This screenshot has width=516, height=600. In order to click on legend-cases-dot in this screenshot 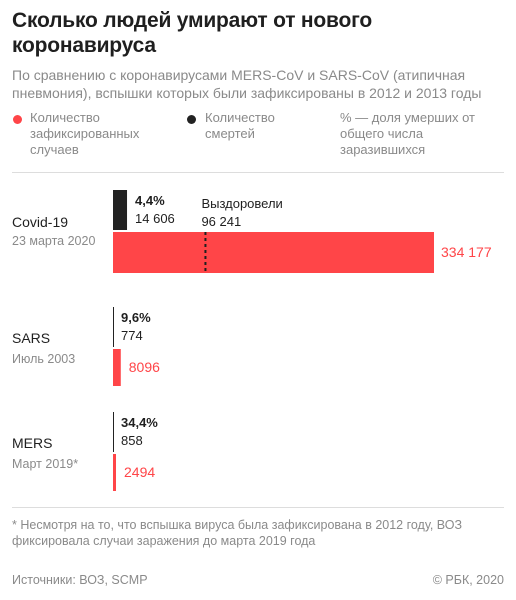, I will do `click(17, 119)`.